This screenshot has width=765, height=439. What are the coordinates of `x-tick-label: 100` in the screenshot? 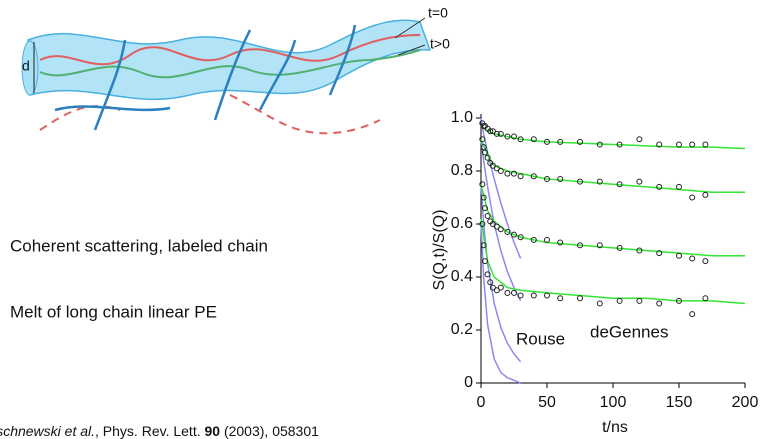 It's located at (613, 402).